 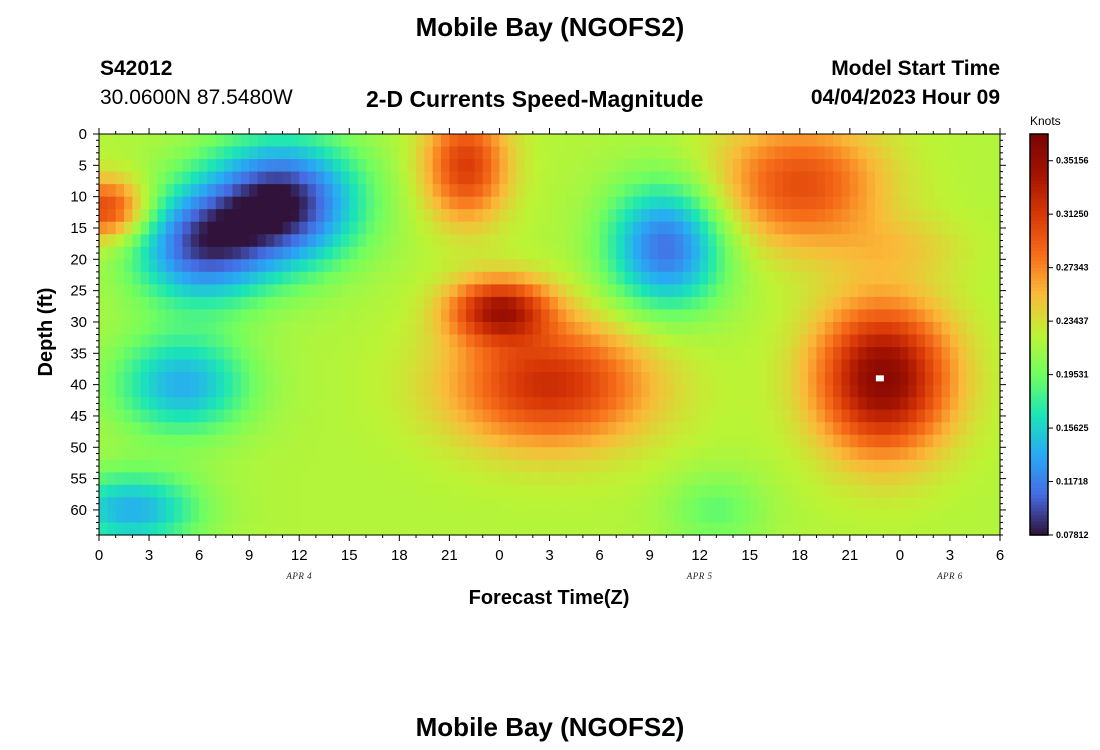 What do you see at coordinates (1072, 214) in the screenshot?
I see `colorbar-label: 0.31250` at bounding box center [1072, 214].